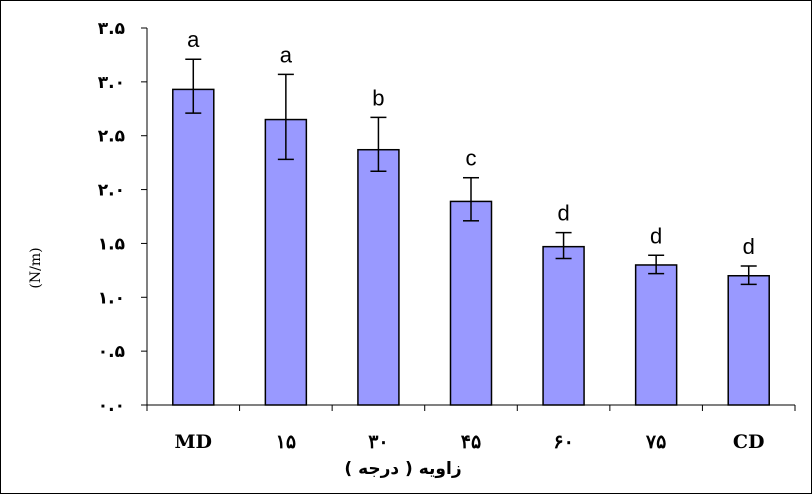 Image resolution: width=812 pixels, height=494 pixels. What do you see at coordinates (111, 406) in the screenshot?
I see `y-tick-label: ۰.۰` at bounding box center [111, 406].